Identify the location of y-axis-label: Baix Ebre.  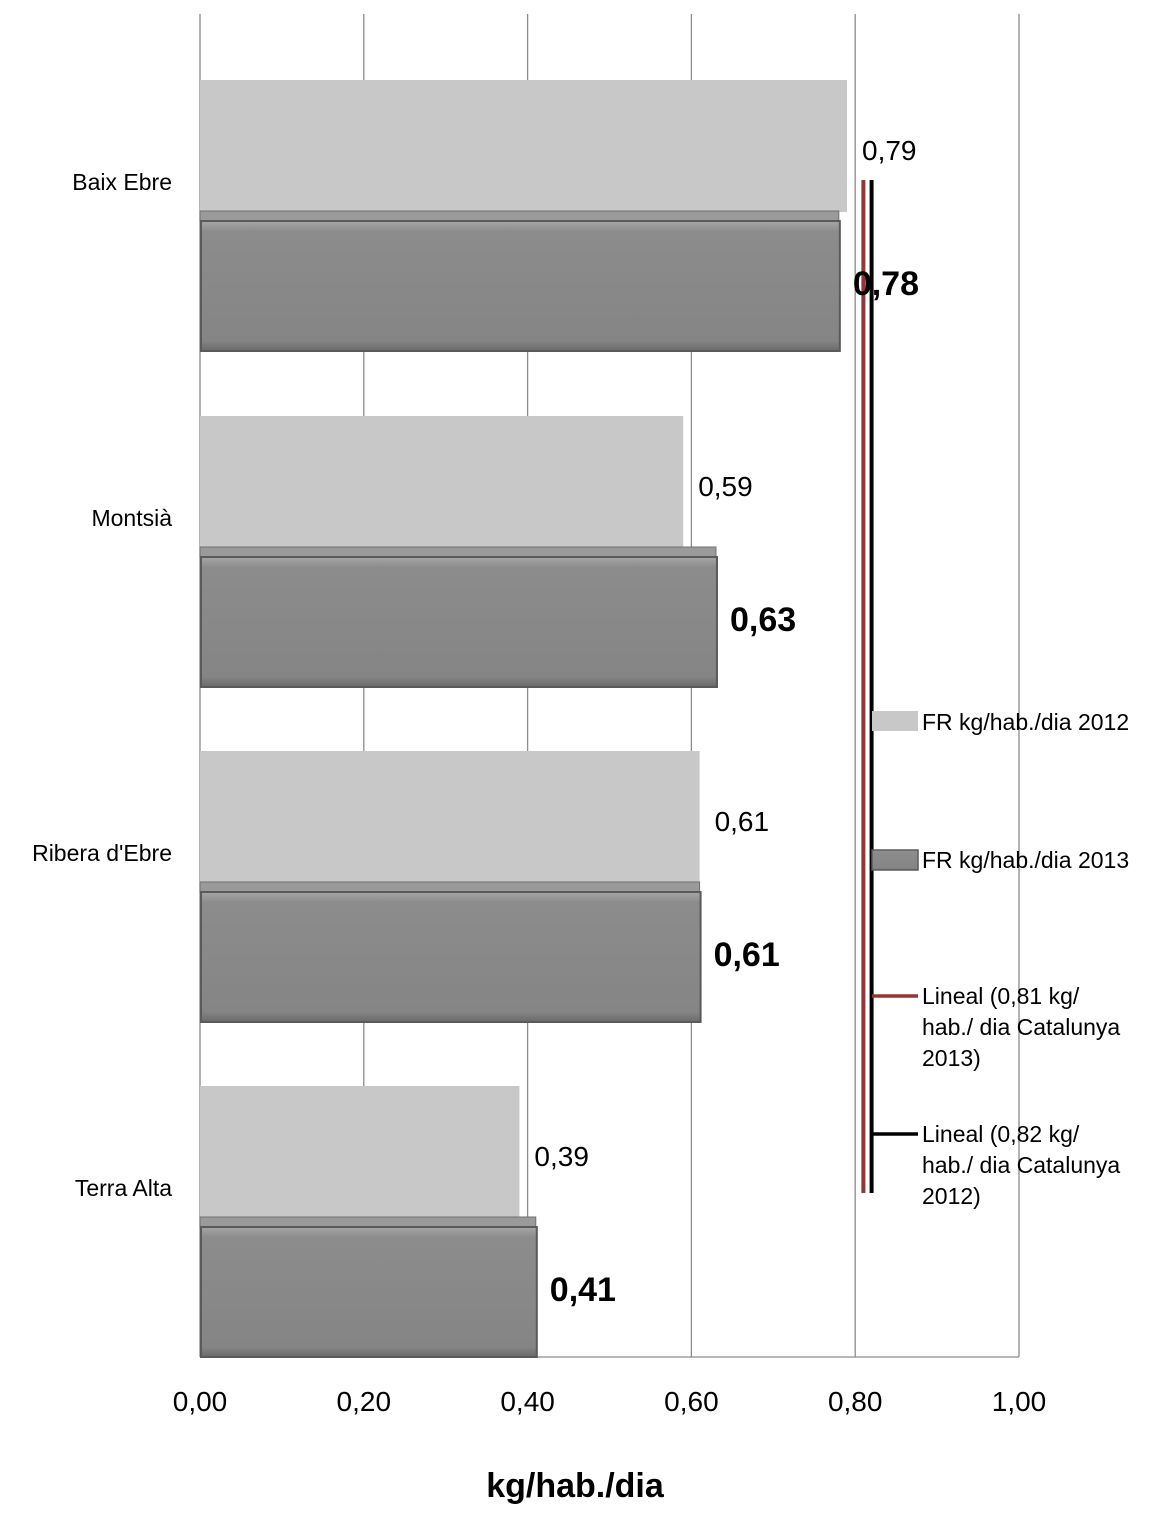
(122, 182).